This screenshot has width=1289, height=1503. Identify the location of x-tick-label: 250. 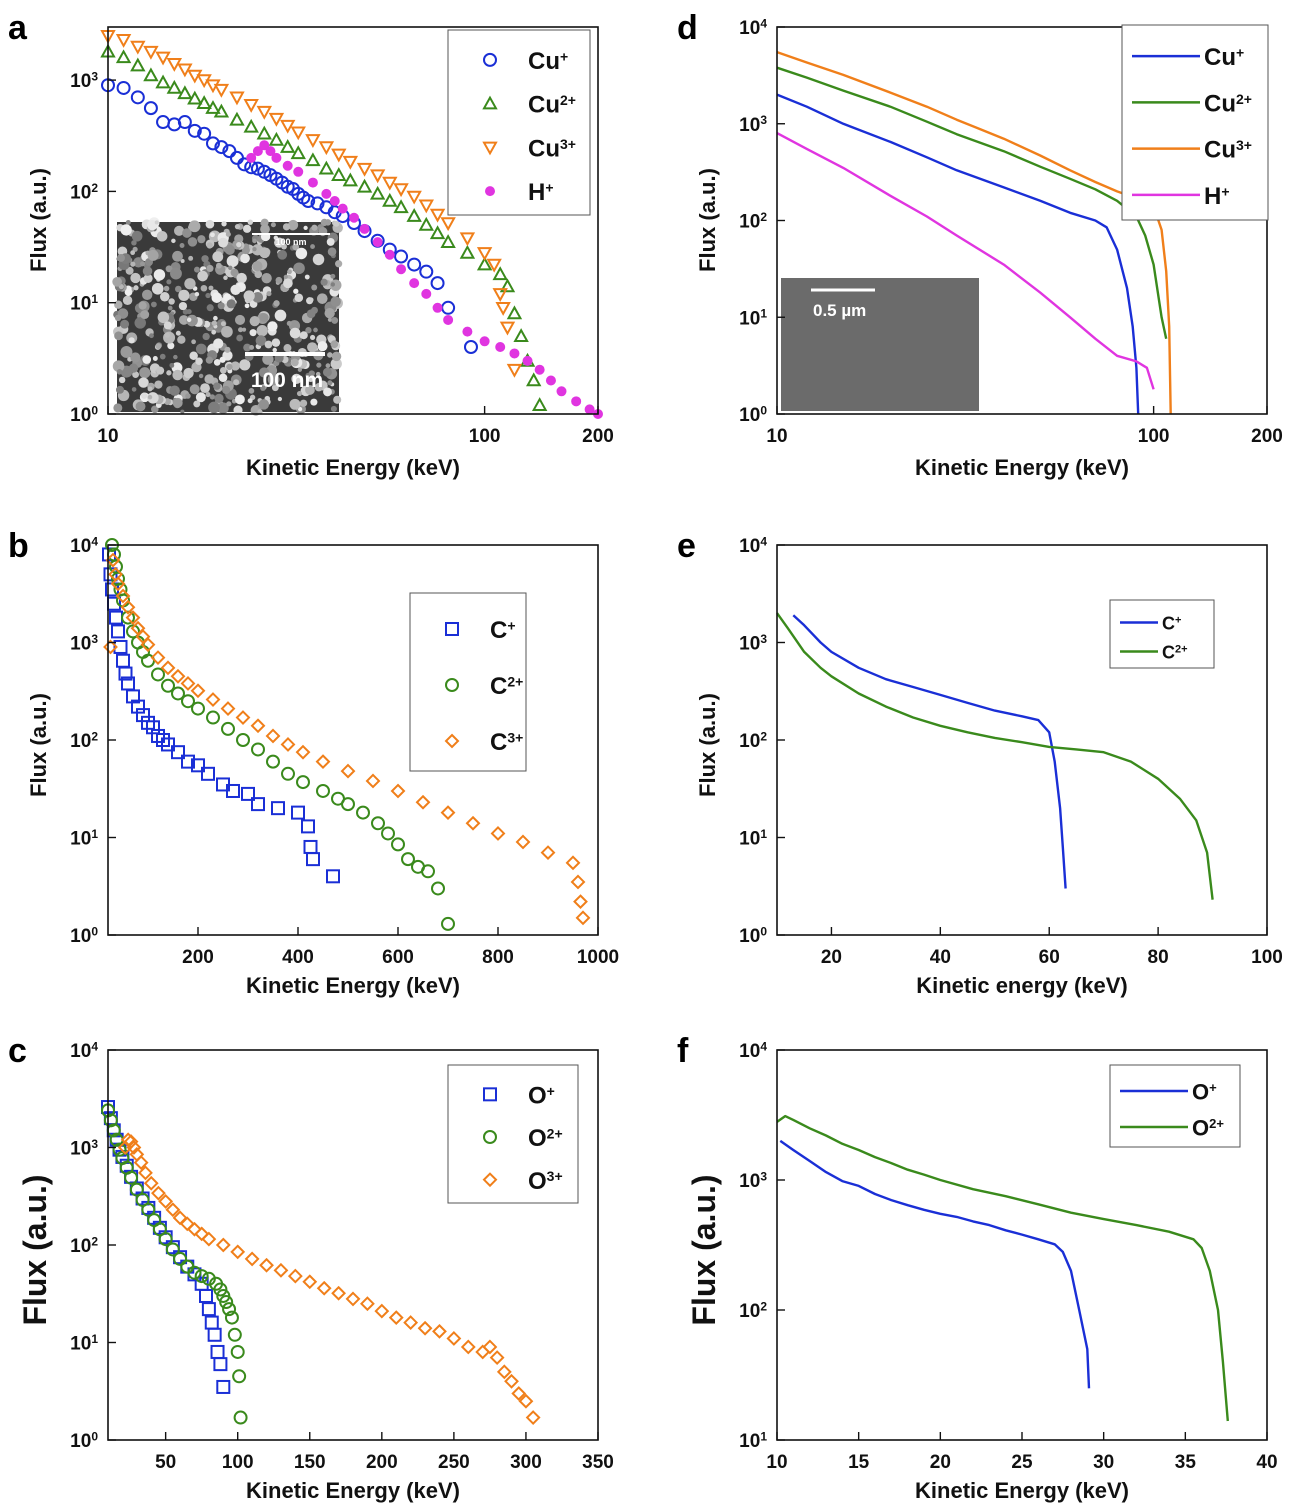
(454, 1462).